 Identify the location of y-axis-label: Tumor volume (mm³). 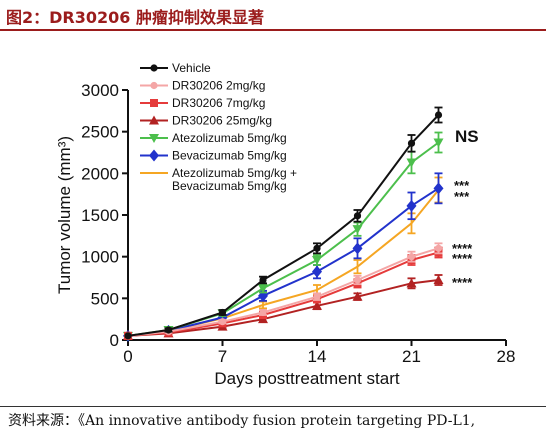
(64, 215).